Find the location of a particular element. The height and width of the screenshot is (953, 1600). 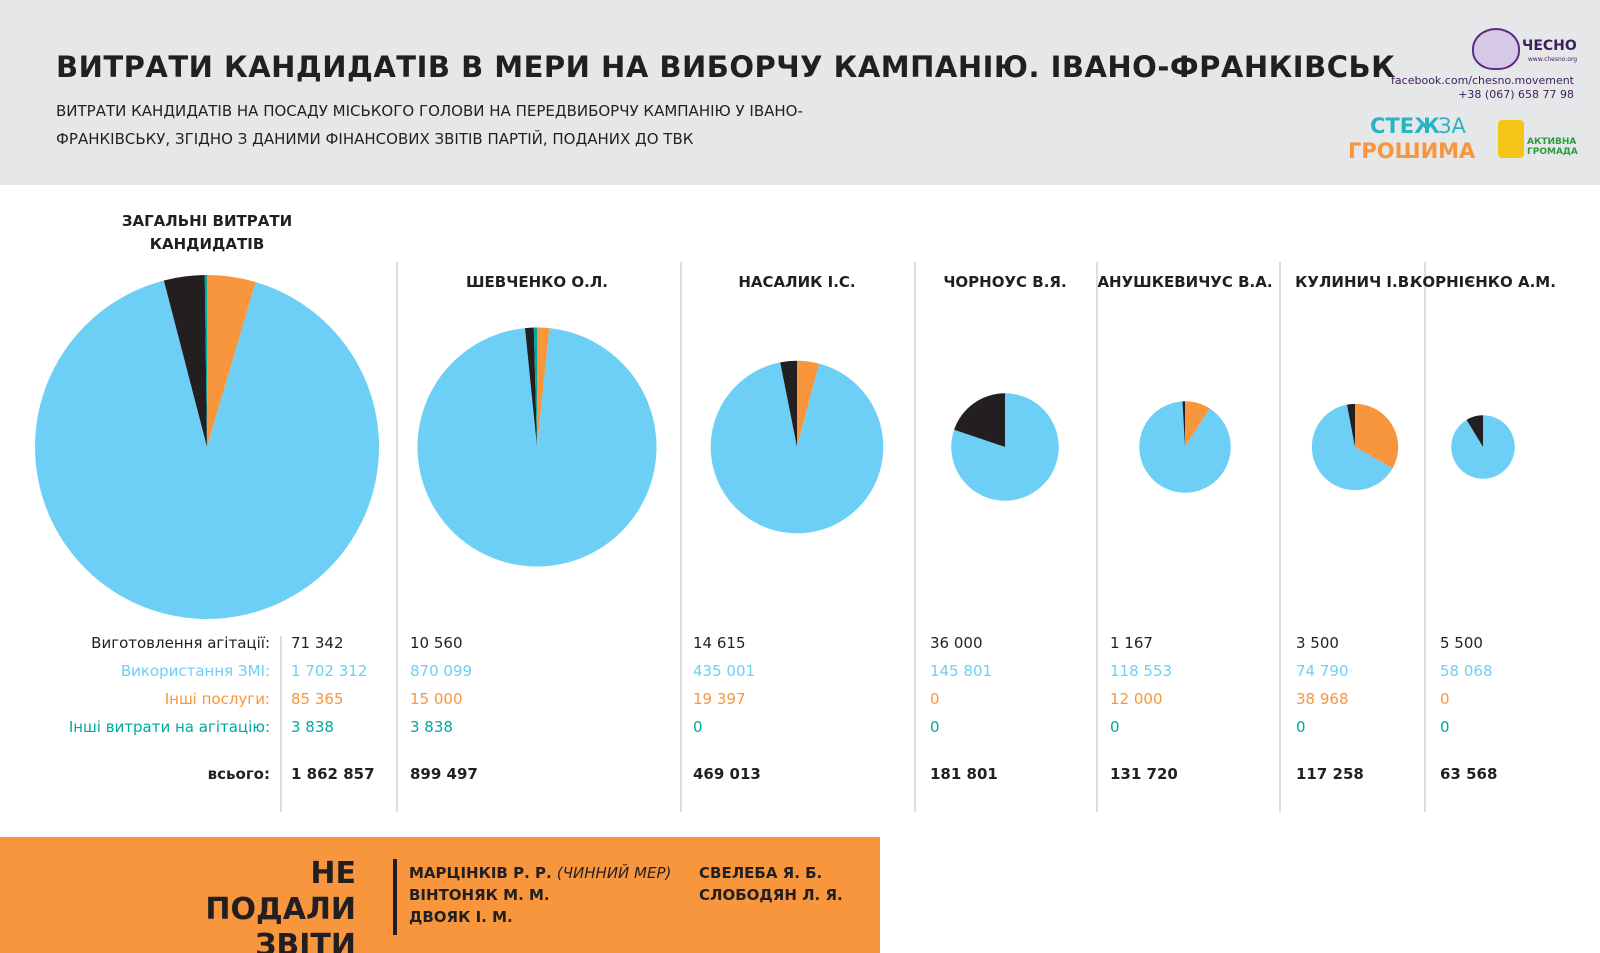

name: ДВОЯК І. М. is located at coordinates (461, 917).